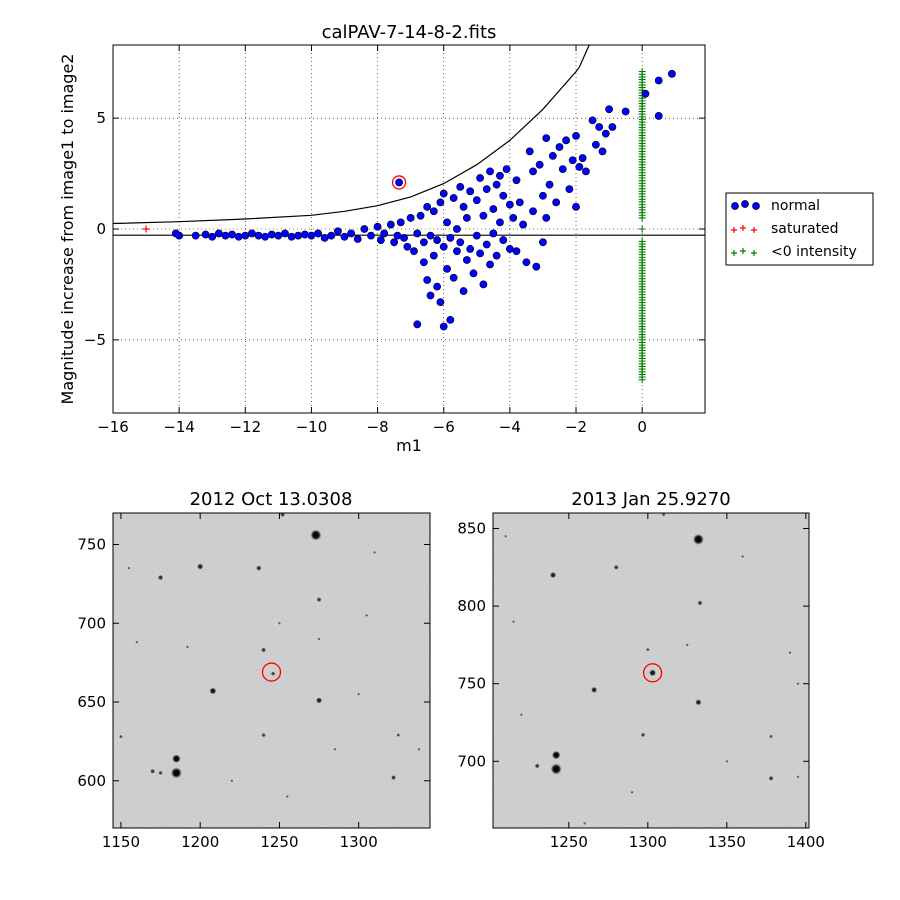 This screenshot has height=900, width=900. Describe the element at coordinates (471, 606) in the screenshot. I see `y-tick-label: 800` at that location.